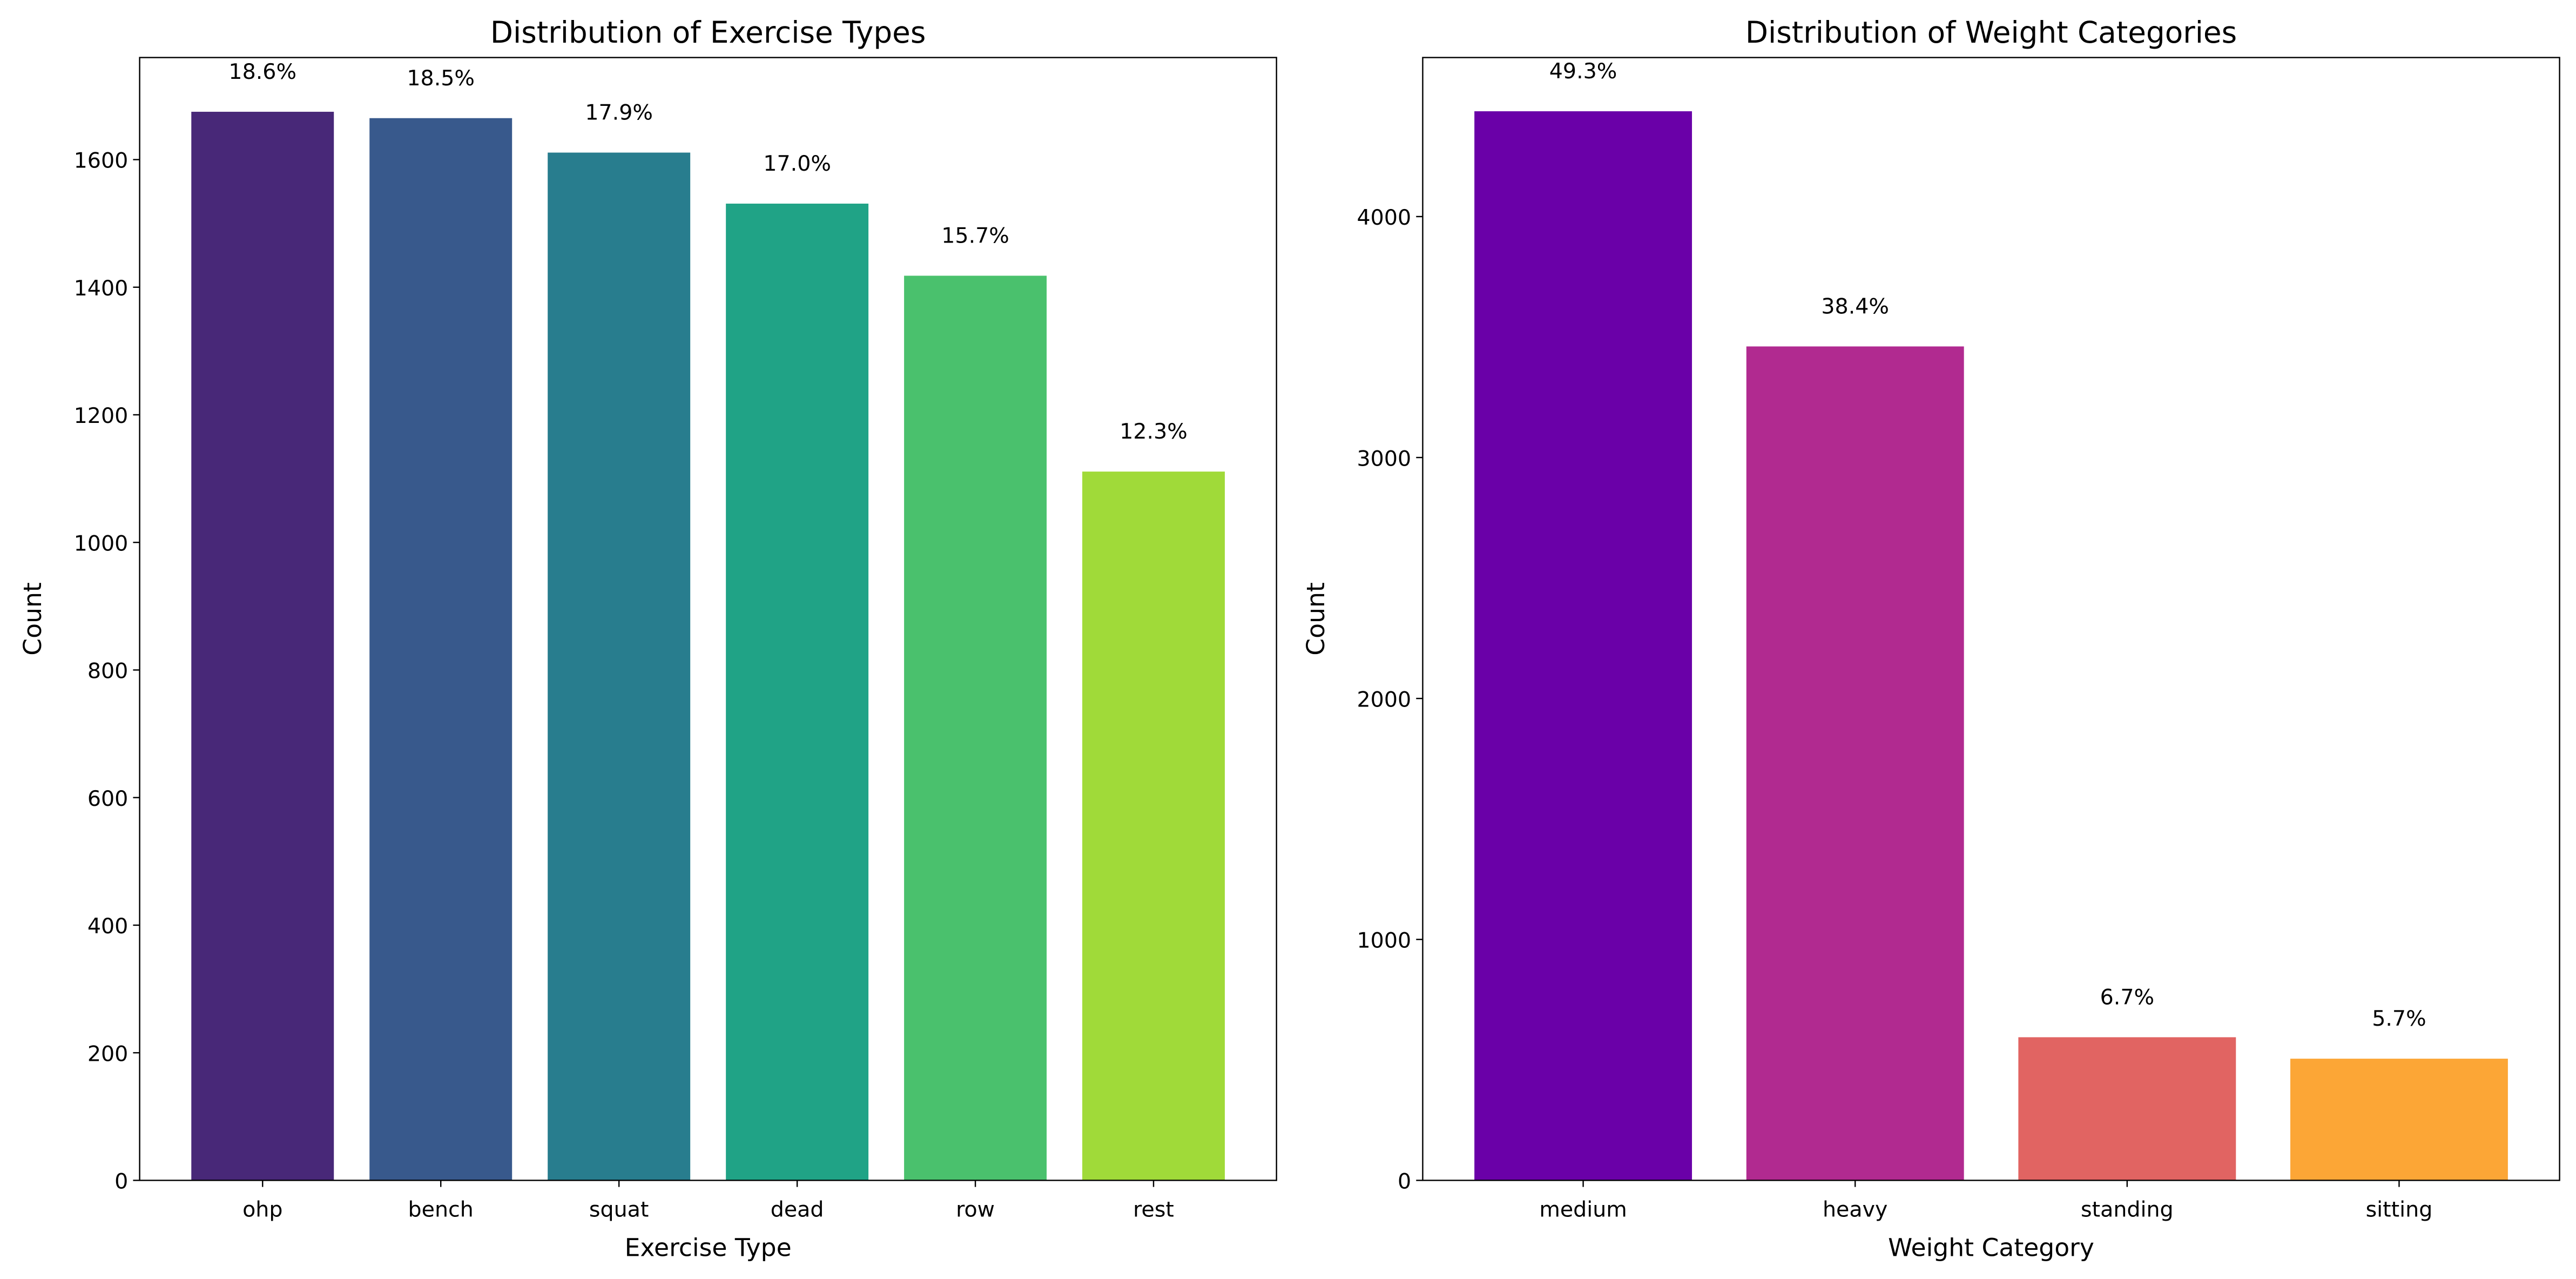 Image resolution: width=2576 pixels, height=1279 pixels. What do you see at coordinates (441, 1209) in the screenshot?
I see `x-tick-label: bench` at bounding box center [441, 1209].